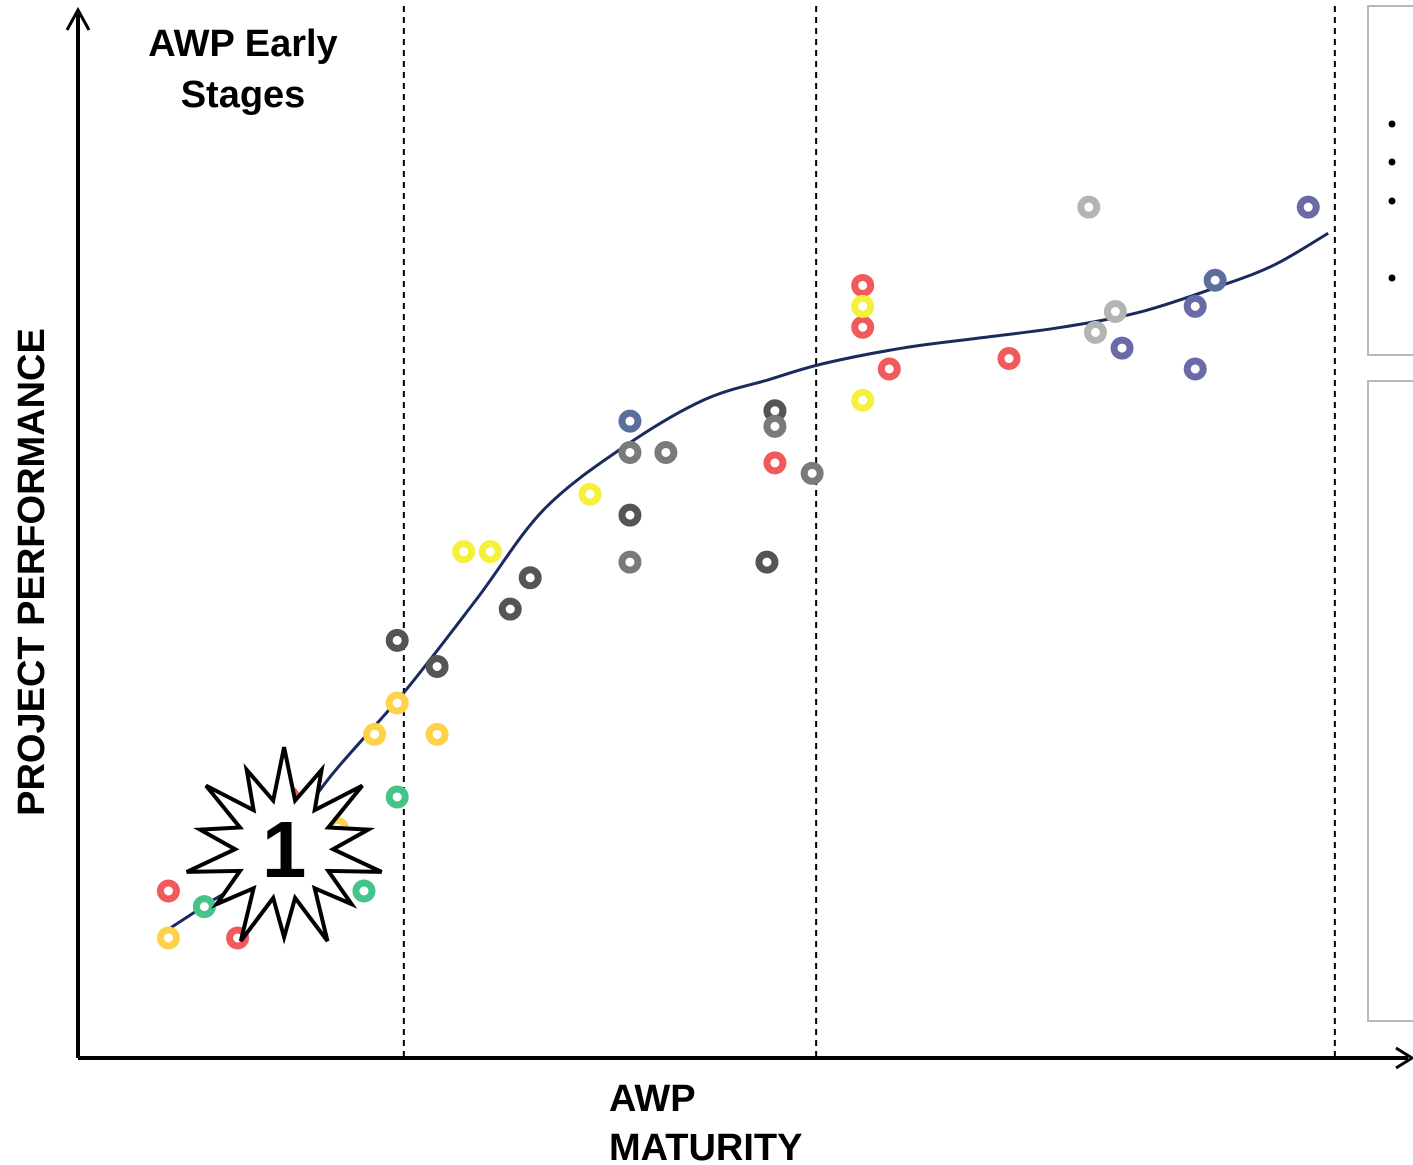 The height and width of the screenshot is (1165, 1413). What do you see at coordinates (1390, 180) in the screenshot?
I see `side-panel-top` at bounding box center [1390, 180].